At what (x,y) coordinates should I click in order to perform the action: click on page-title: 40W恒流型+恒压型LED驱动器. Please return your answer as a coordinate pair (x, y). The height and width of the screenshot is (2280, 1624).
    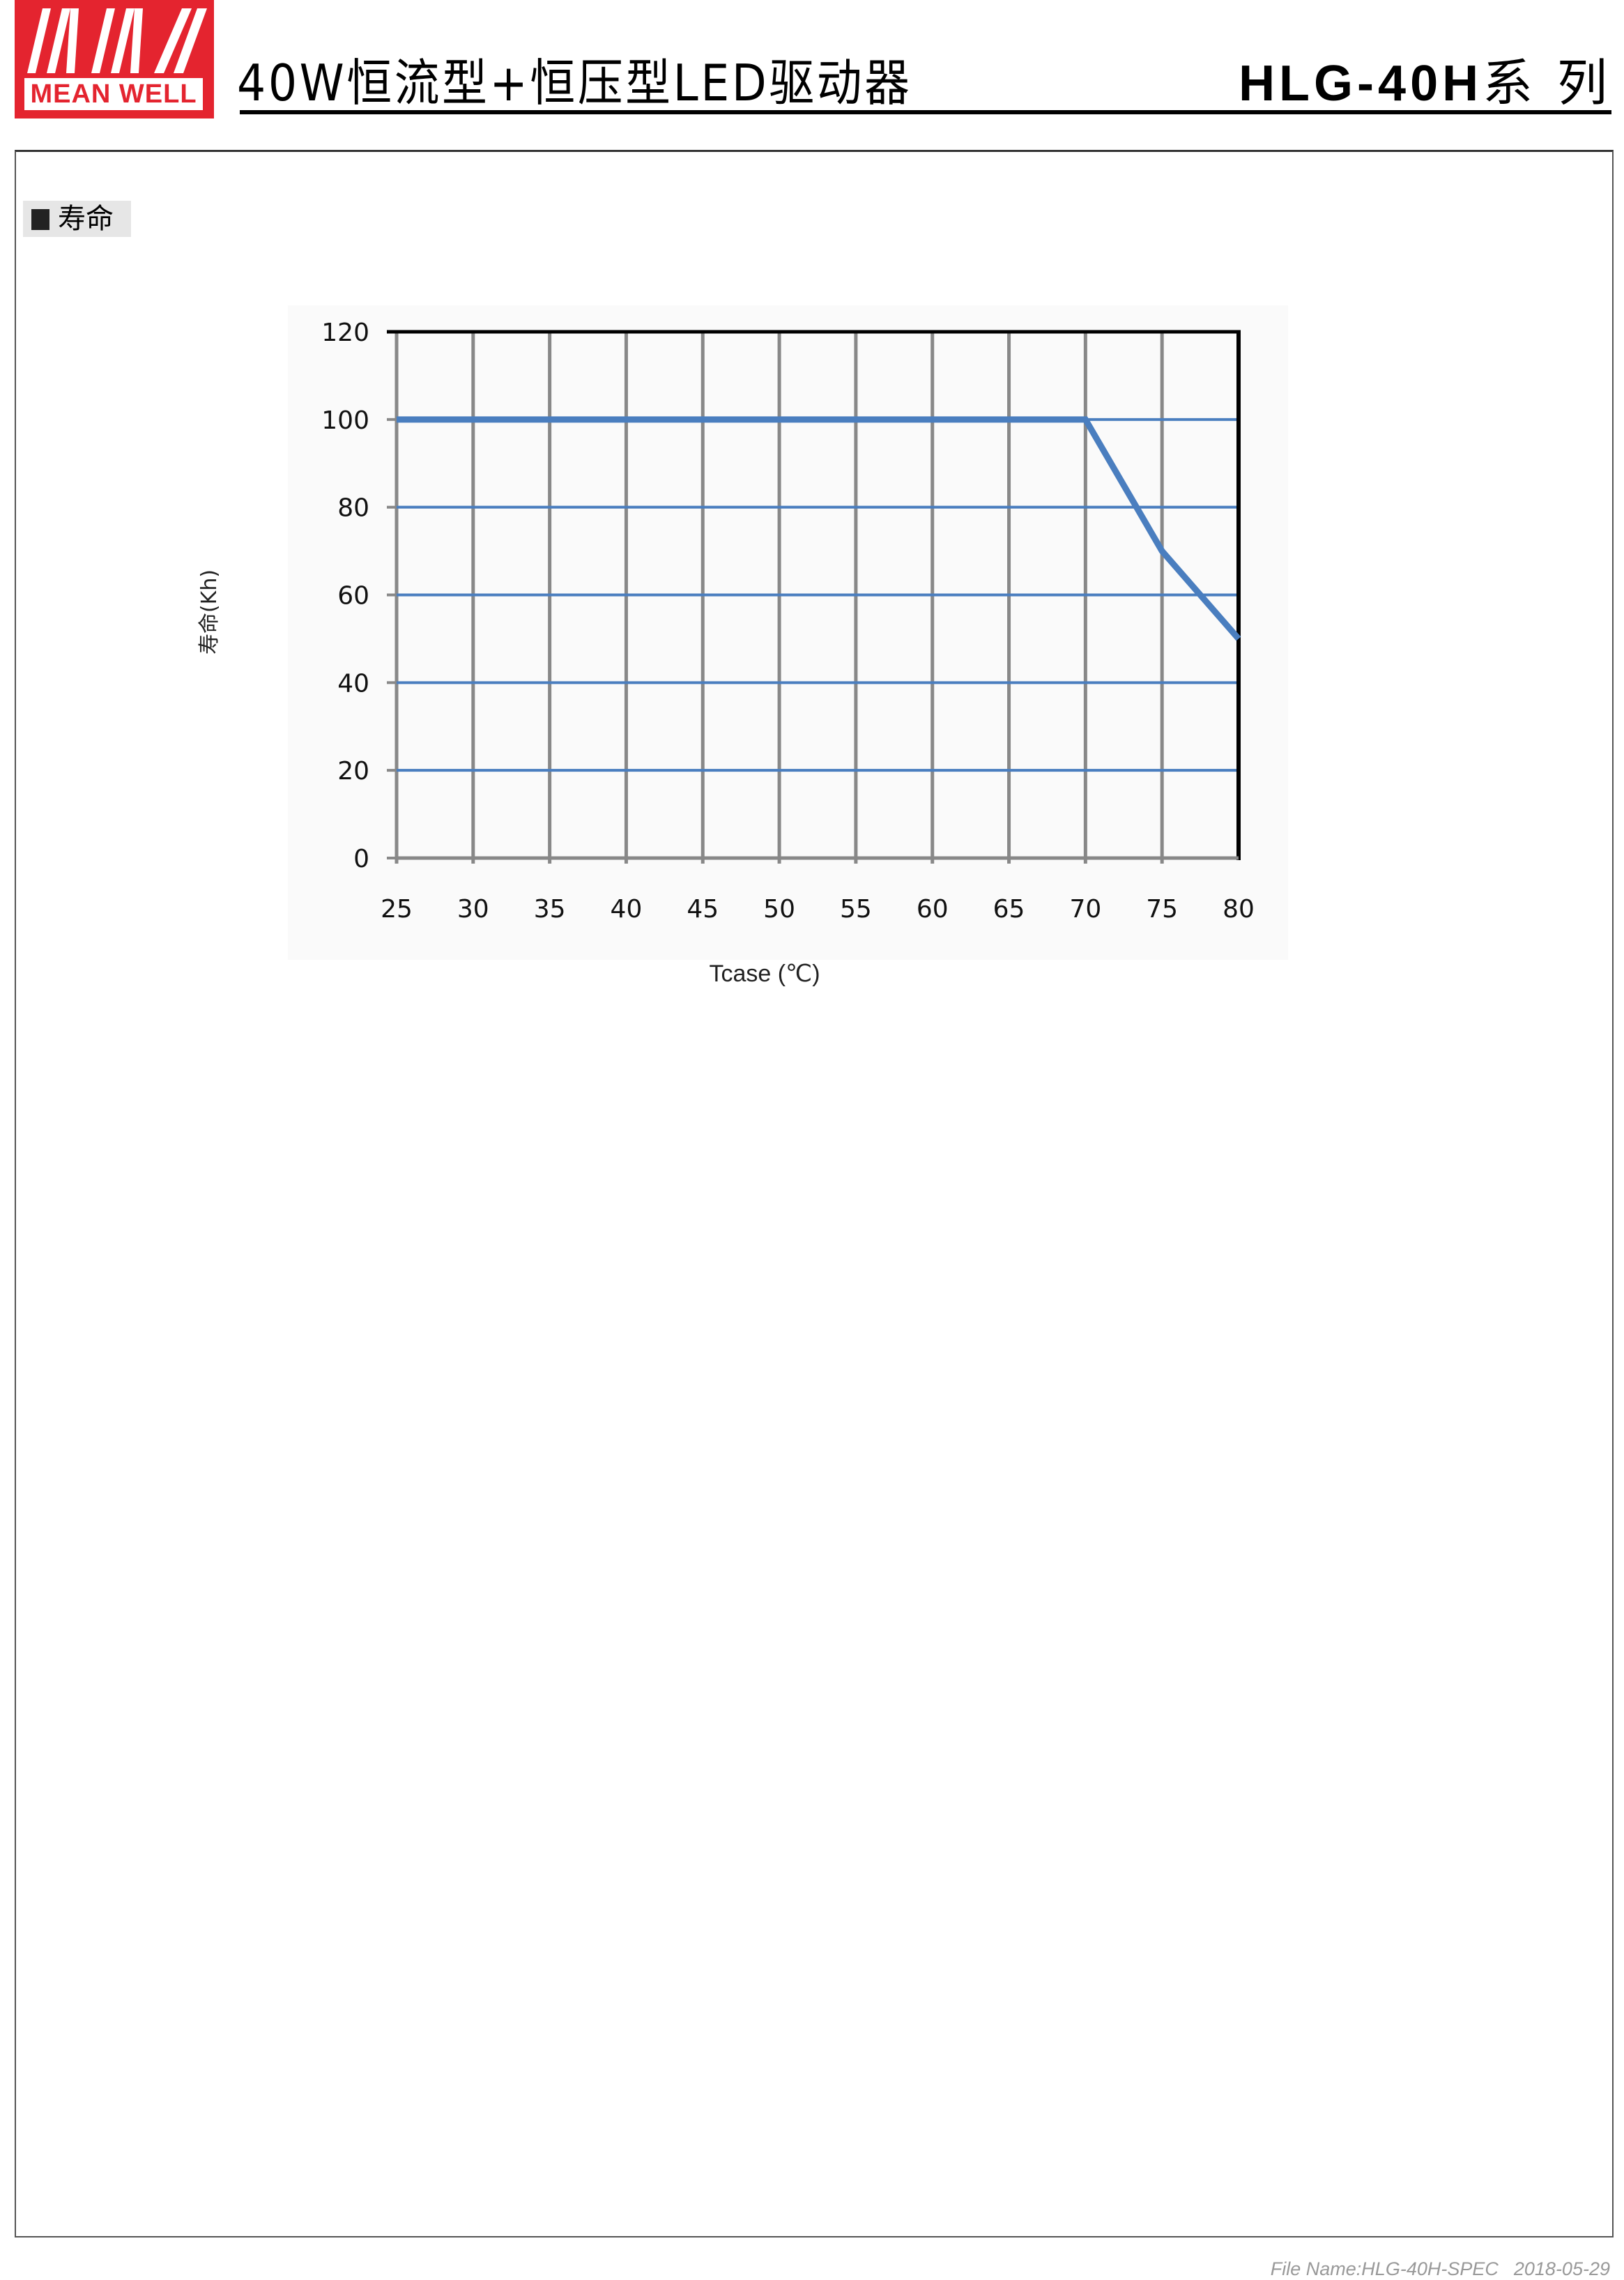
    Looking at the image, I should click on (574, 83).